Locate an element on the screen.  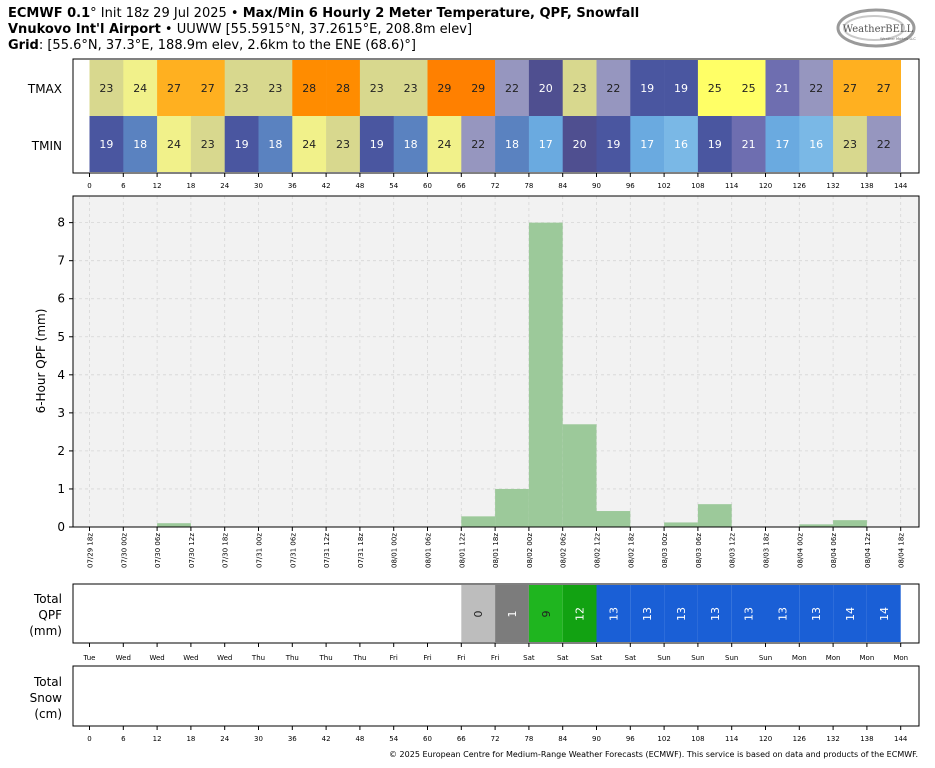
hour-tick-label: 126 is located at coordinates (800, 186).